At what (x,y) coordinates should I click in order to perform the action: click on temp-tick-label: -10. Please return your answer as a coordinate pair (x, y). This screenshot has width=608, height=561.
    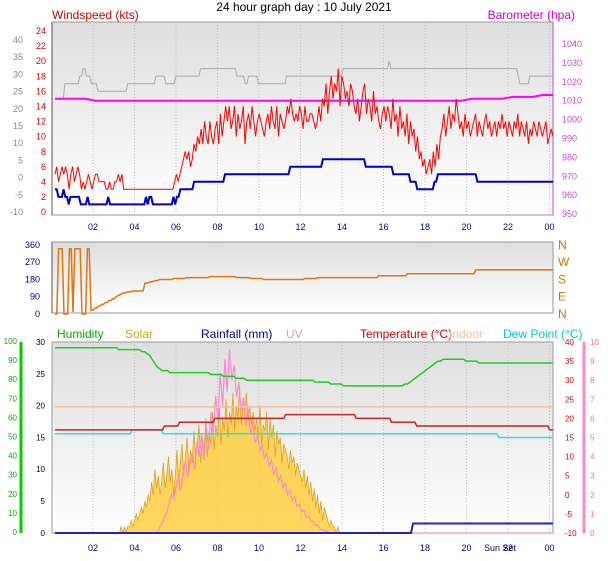
    Looking at the image, I should click on (571, 533).